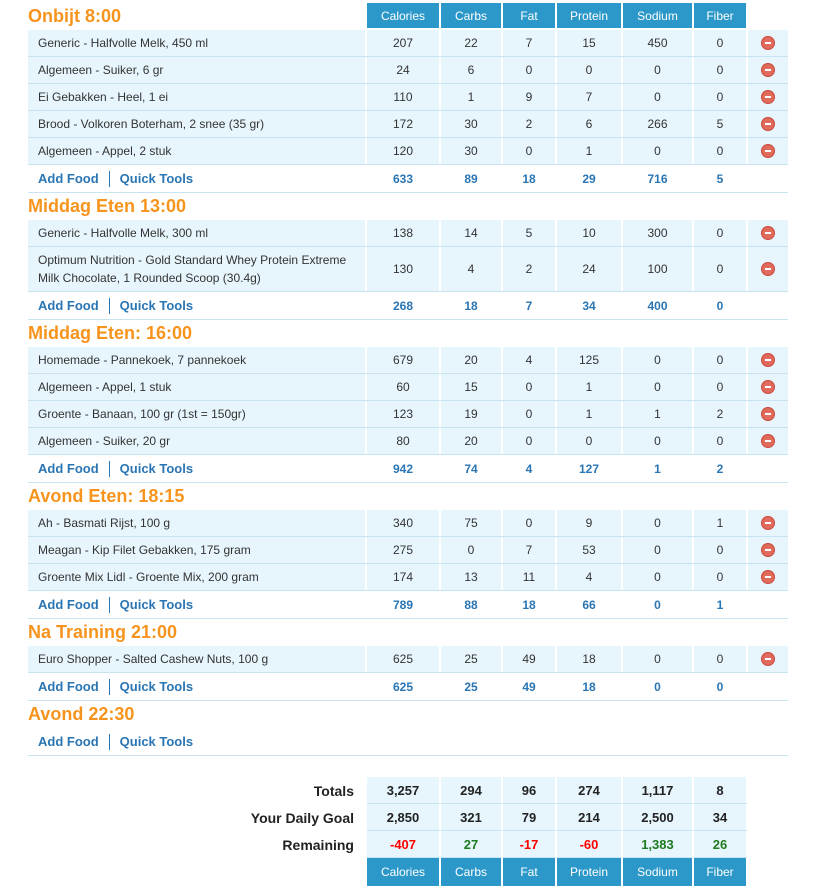 This screenshot has height=888, width=824. I want to click on food-name: Algemeen - Appel, 1 stuk, so click(197, 387).